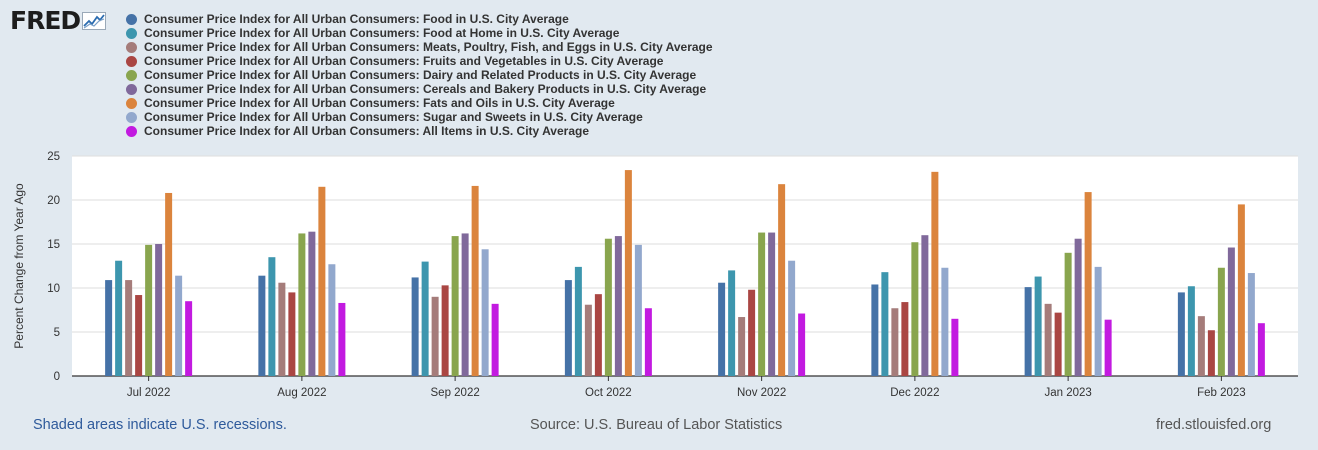  What do you see at coordinates (656, 425) in the screenshot?
I see `source-text: Source: U.S. Bureau of Labor Statistics` at bounding box center [656, 425].